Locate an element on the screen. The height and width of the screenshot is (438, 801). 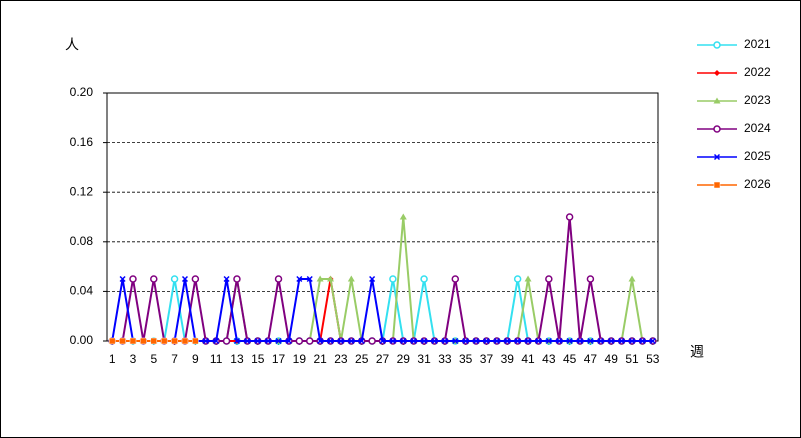
y-tick-label: 0.04 is located at coordinates (82, 291).